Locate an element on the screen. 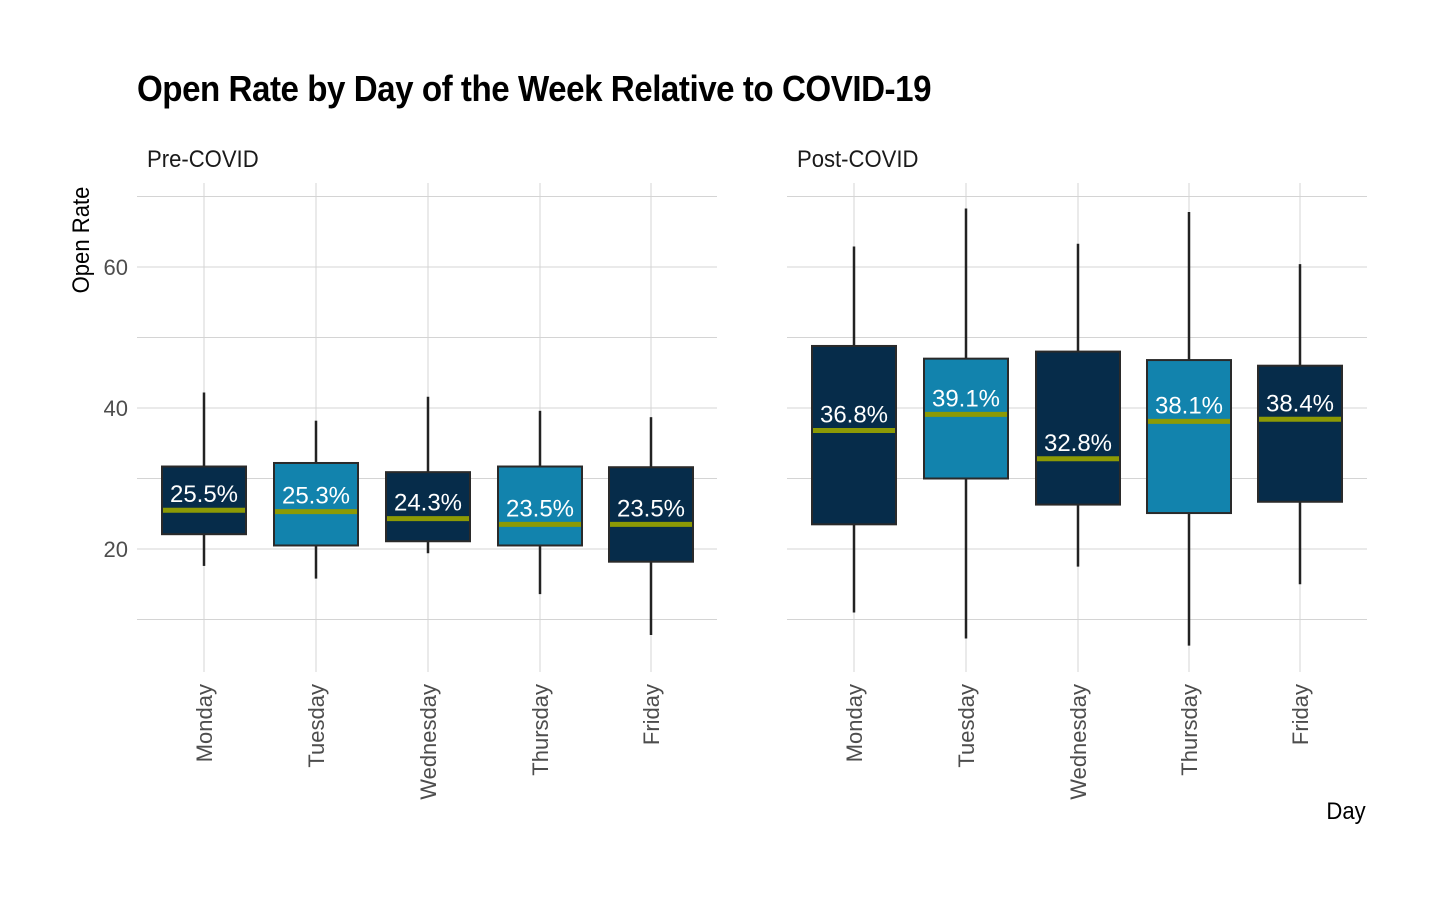 The height and width of the screenshot is (899, 1439). median-label: 38.4% is located at coordinates (1300, 403).